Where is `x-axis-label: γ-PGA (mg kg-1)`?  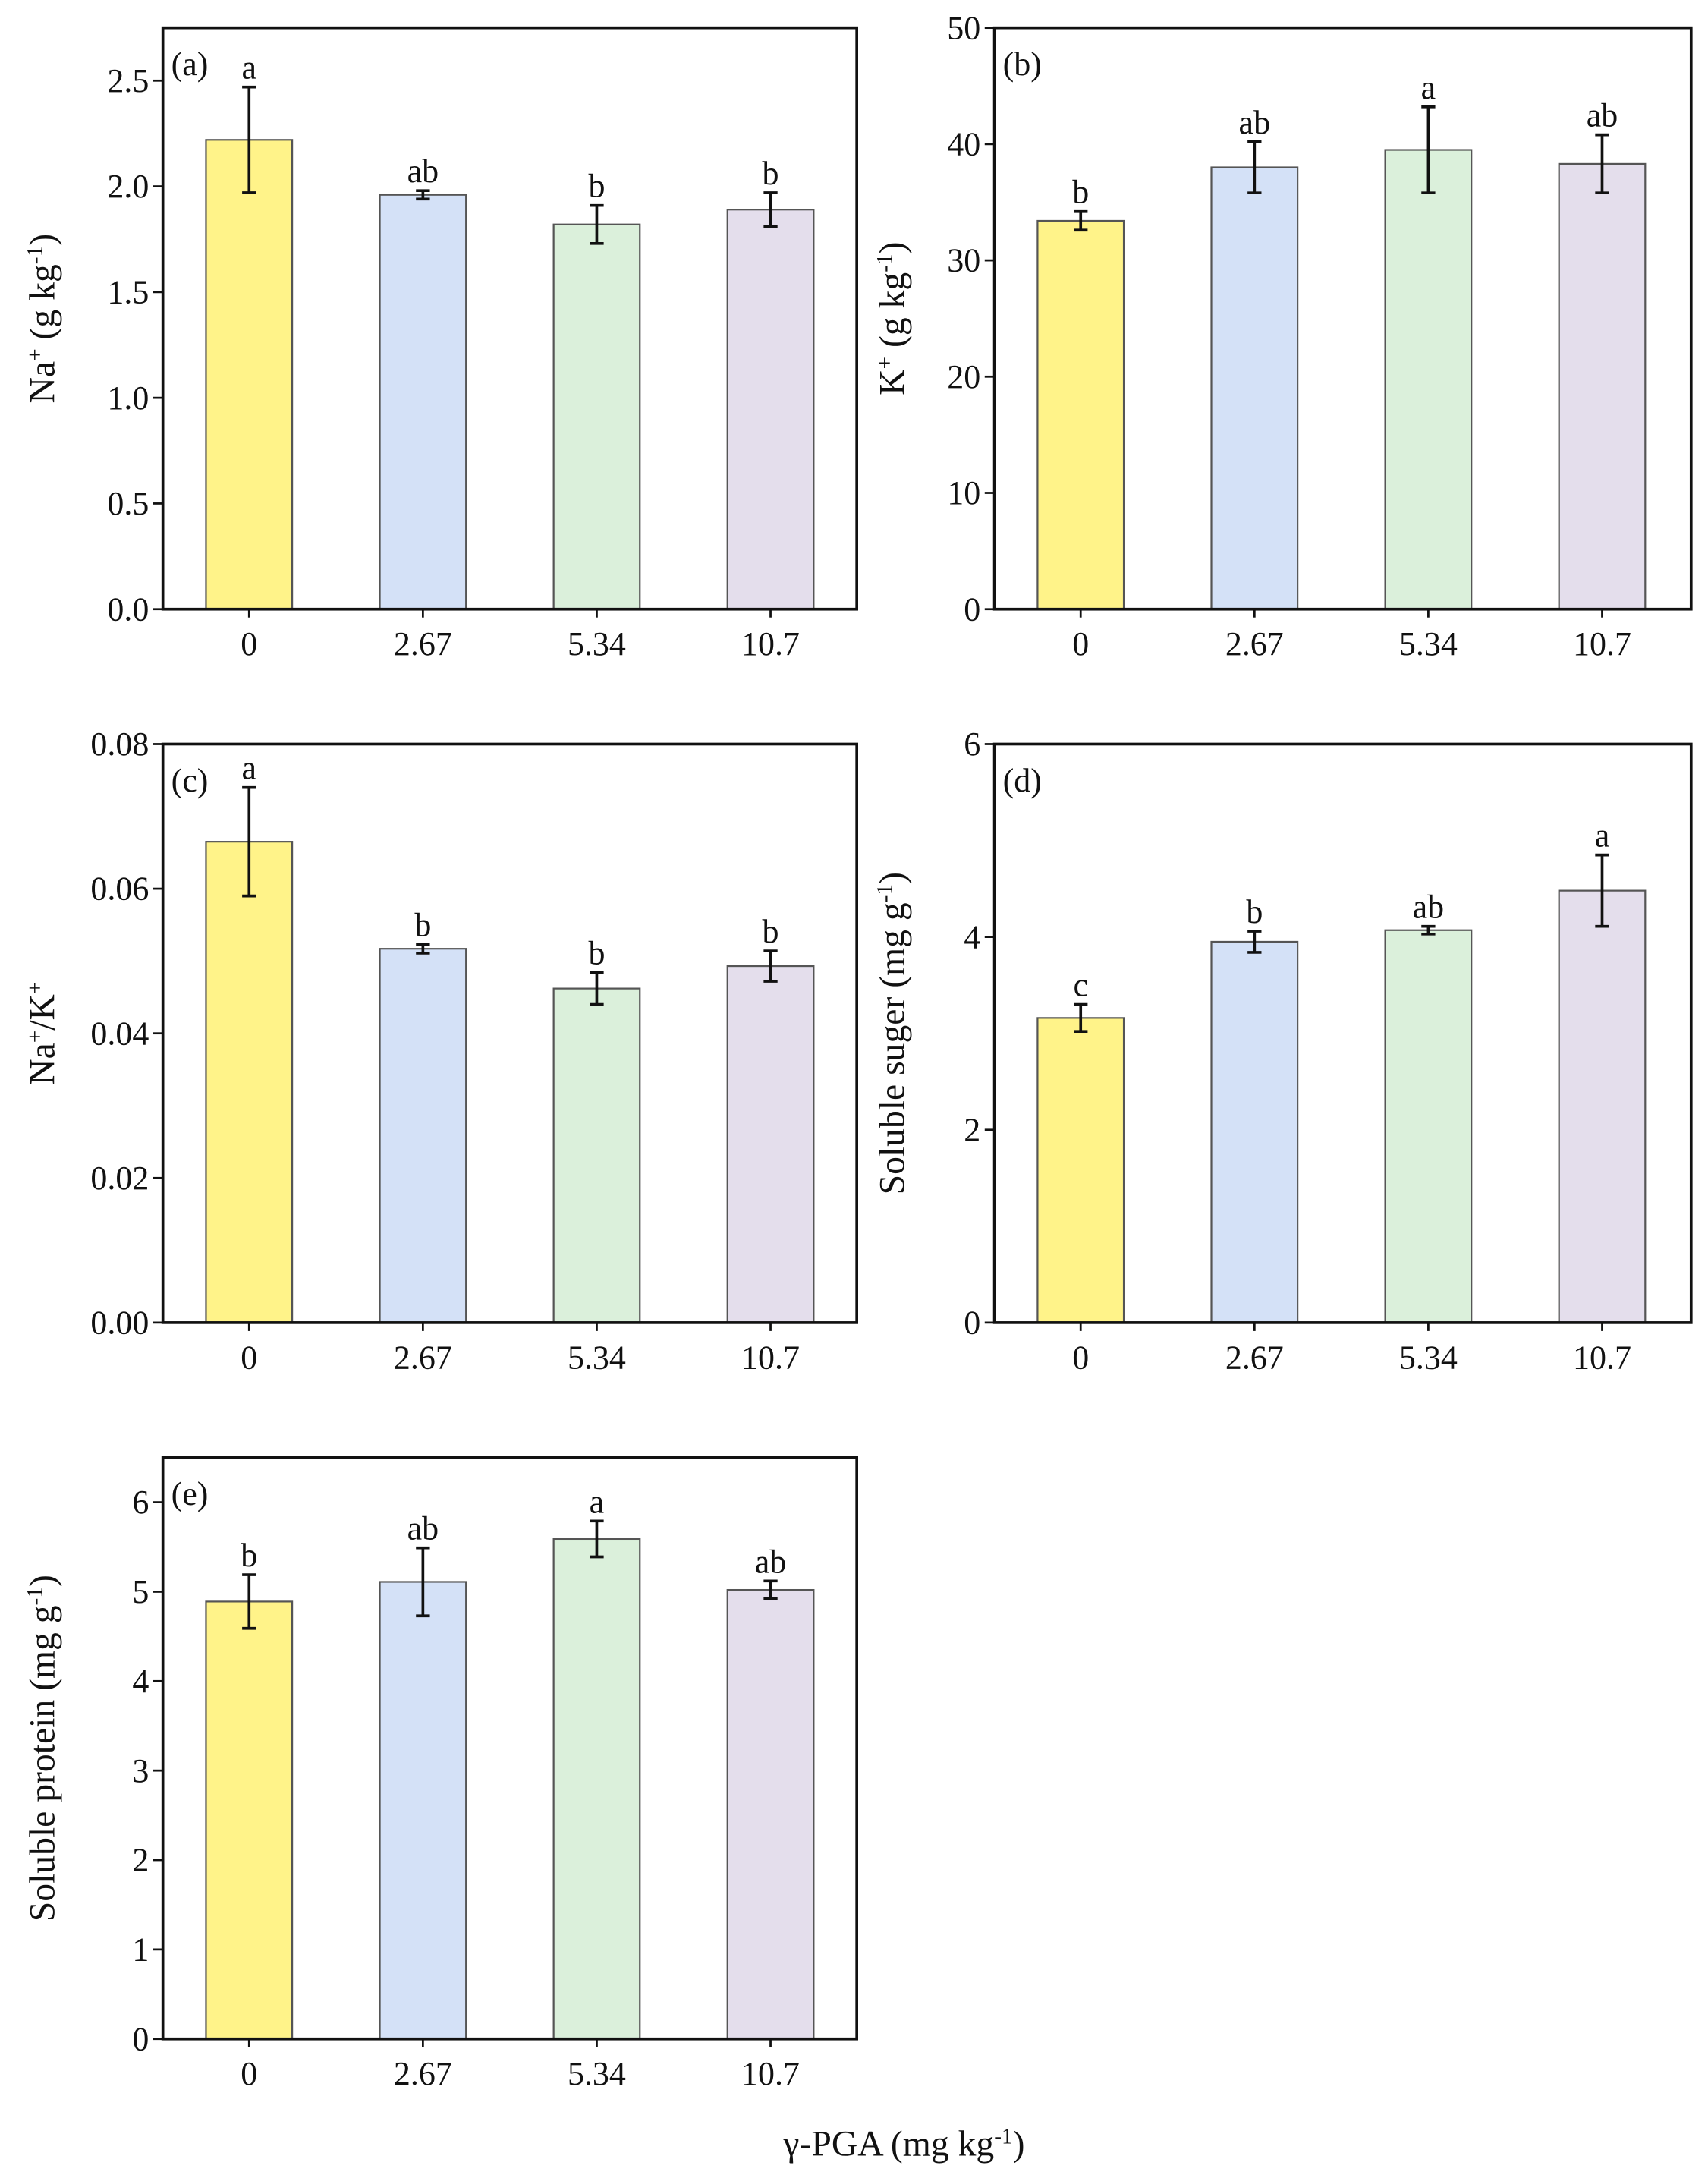 x-axis-label: γ-PGA (mg kg-1) is located at coordinates (903, 2144).